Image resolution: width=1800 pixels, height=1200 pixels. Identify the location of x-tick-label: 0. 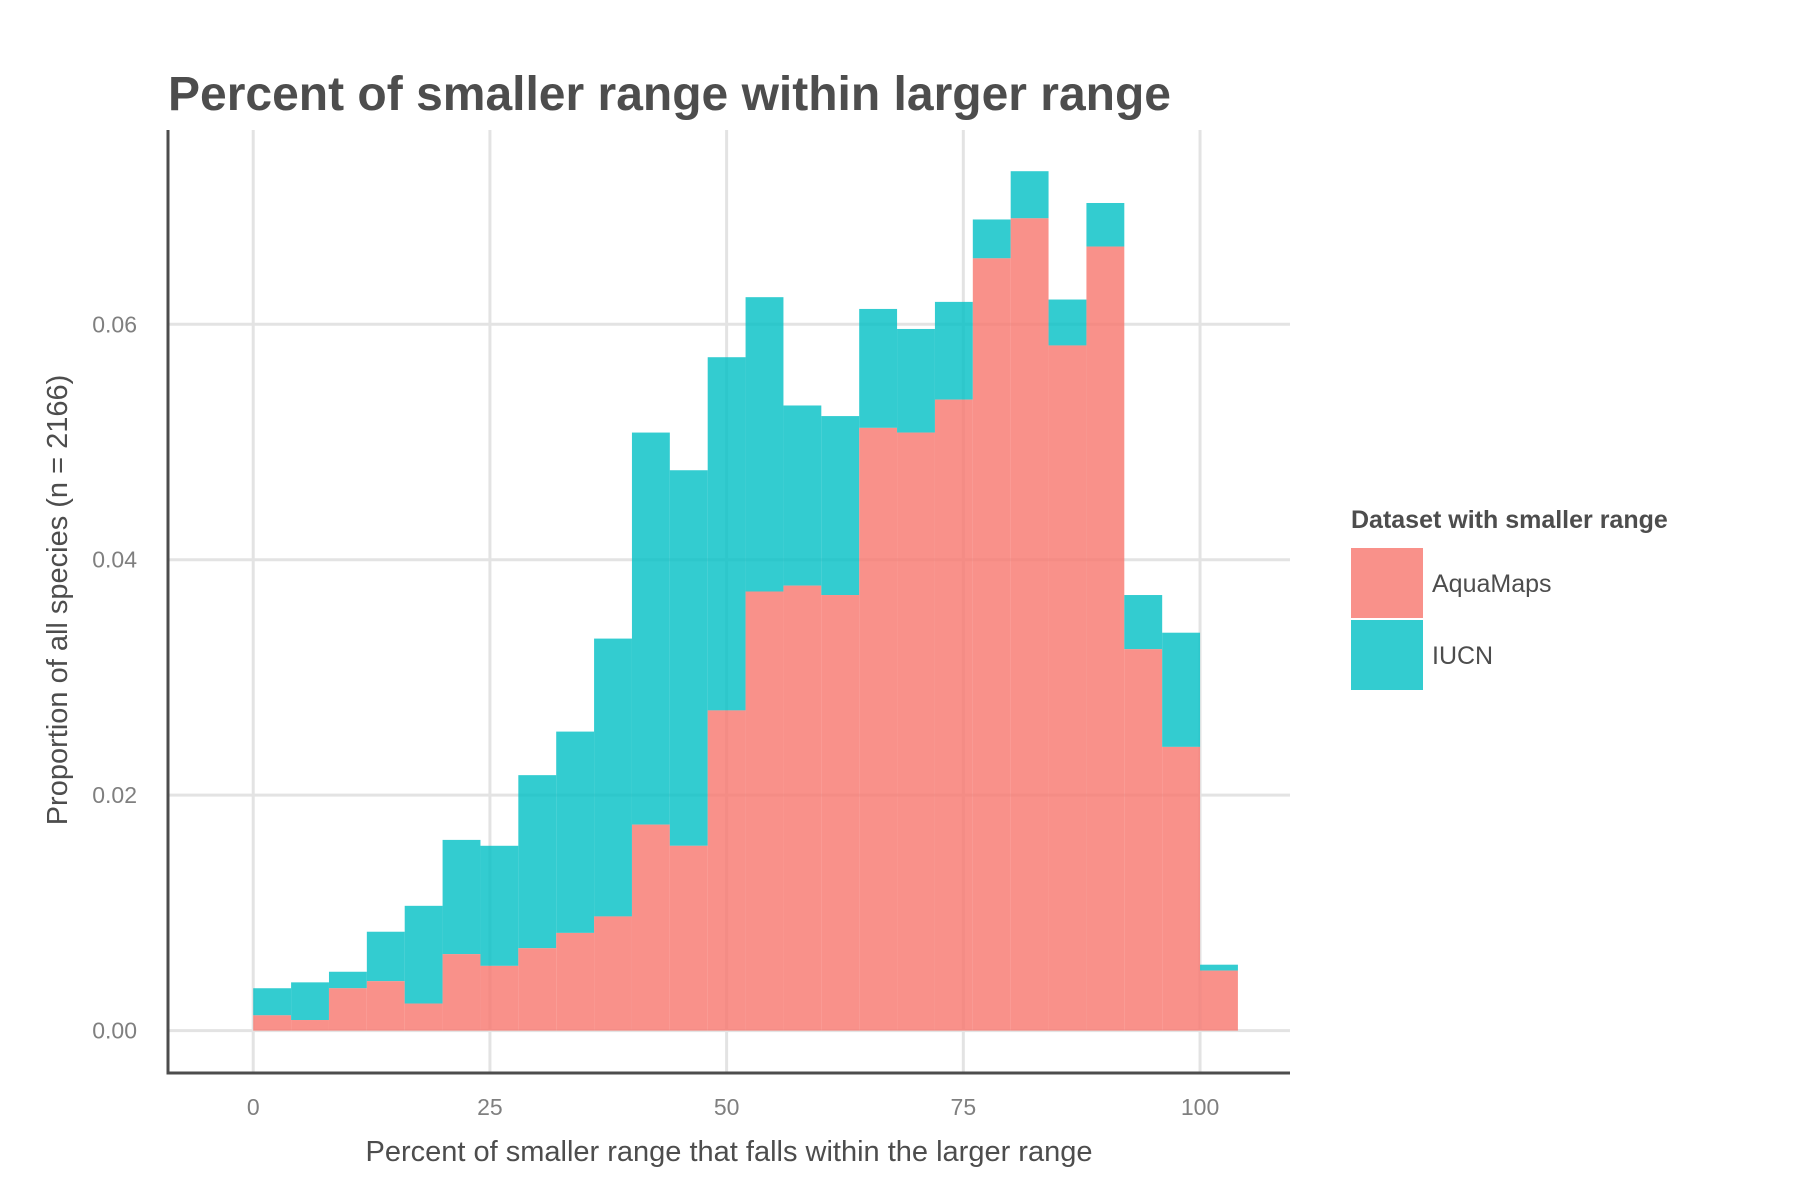
(253, 1107).